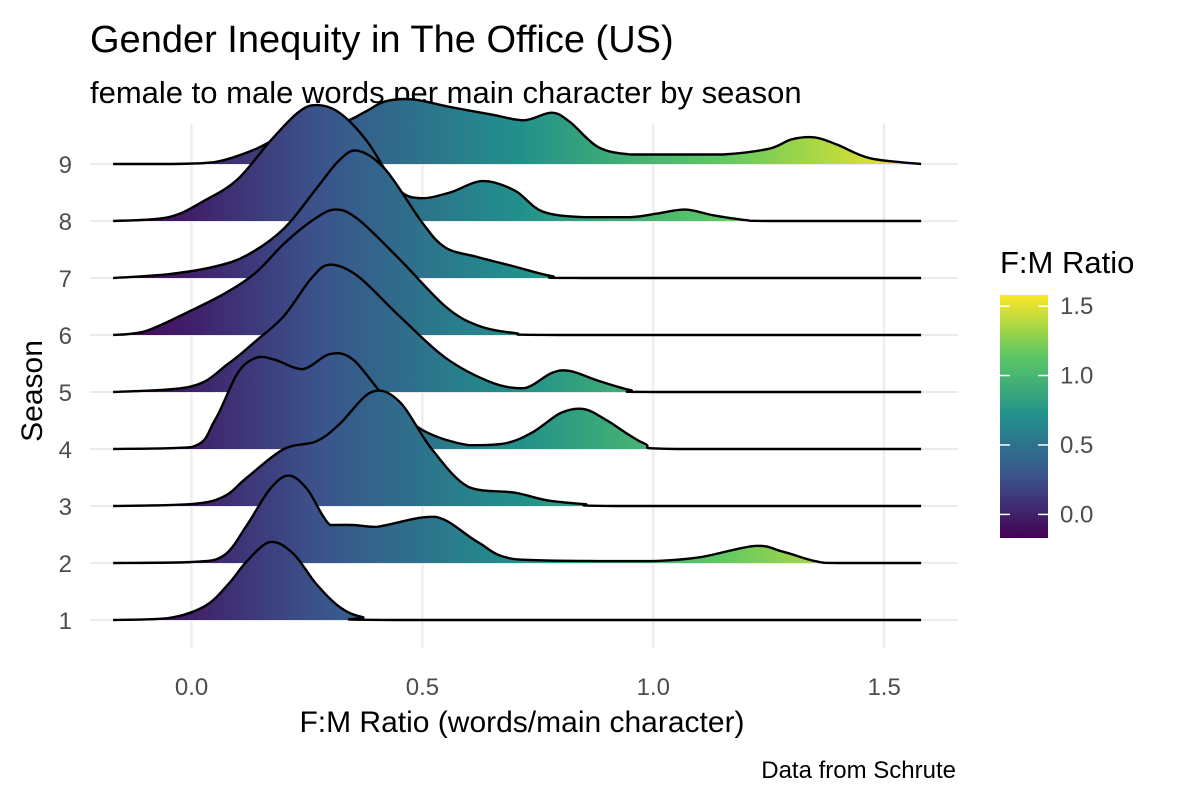  I want to click on y-axis-ticks: 1 2 3 4 5 6 7 8 9, so click(65, 393).